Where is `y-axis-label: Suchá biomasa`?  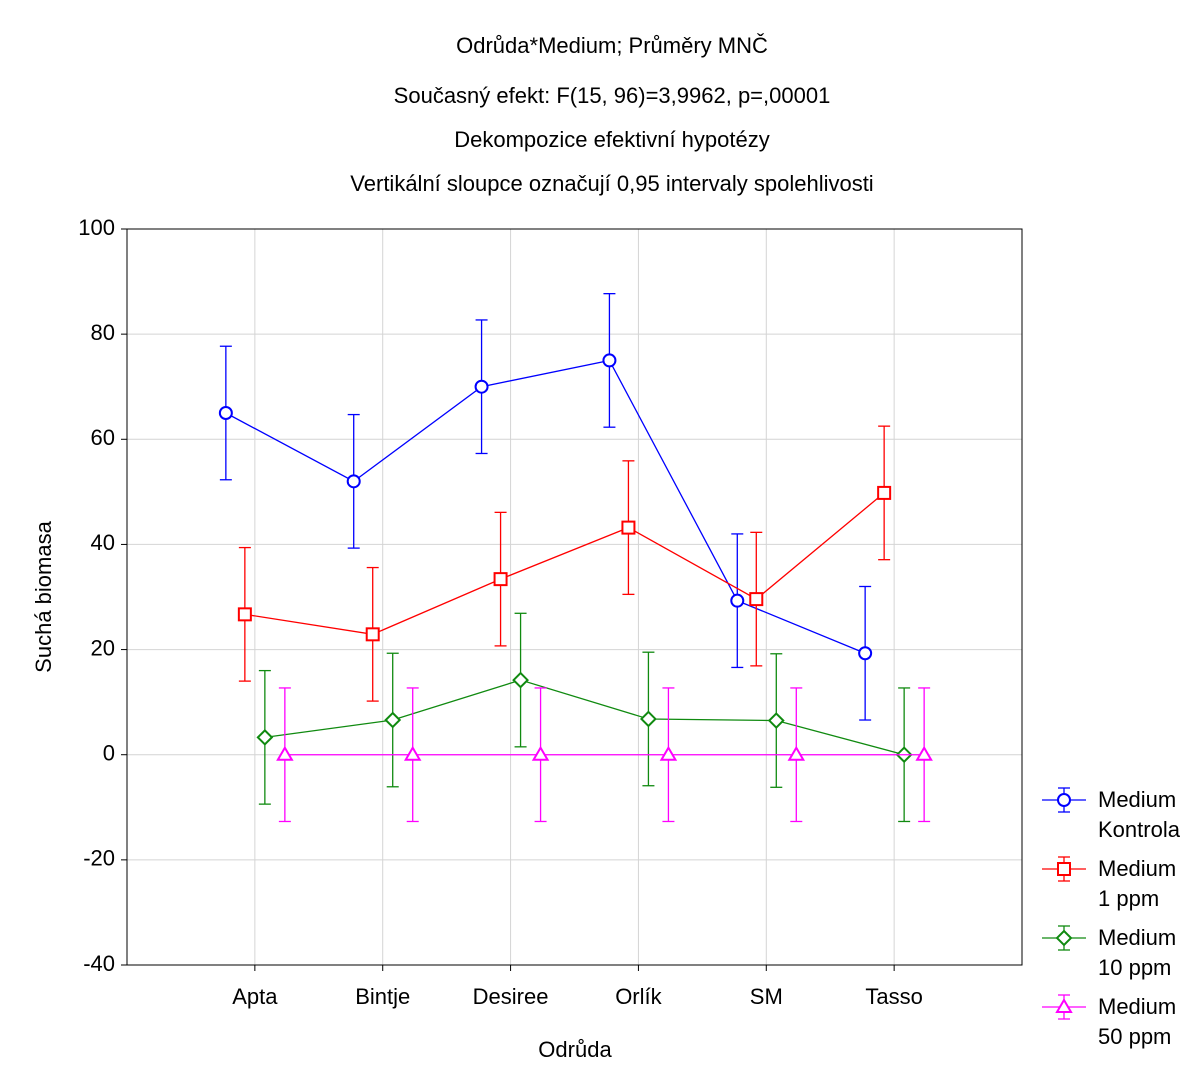 y-axis-label: Suchá biomasa is located at coordinates (43, 596).